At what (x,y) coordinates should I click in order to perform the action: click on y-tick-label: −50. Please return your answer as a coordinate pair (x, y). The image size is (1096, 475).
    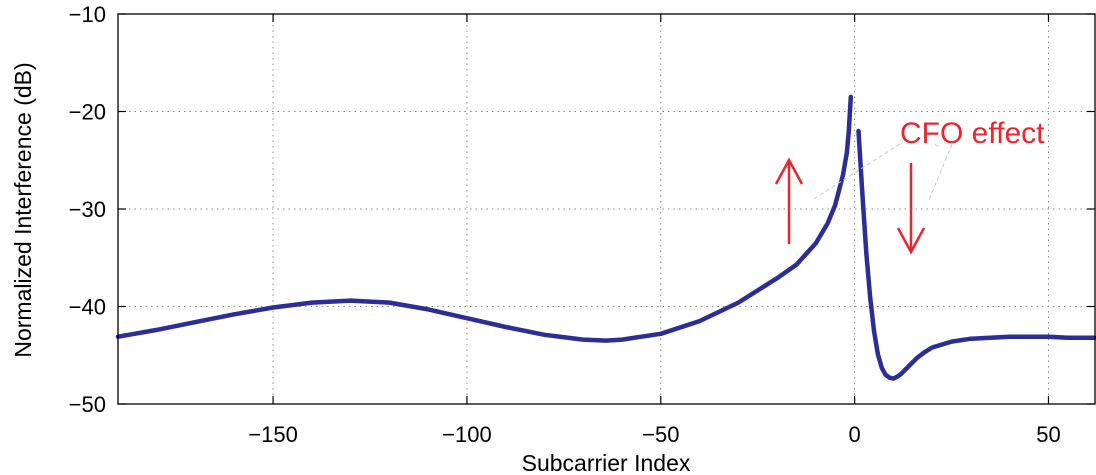
    Looking at the image, I should click on (87, 404).